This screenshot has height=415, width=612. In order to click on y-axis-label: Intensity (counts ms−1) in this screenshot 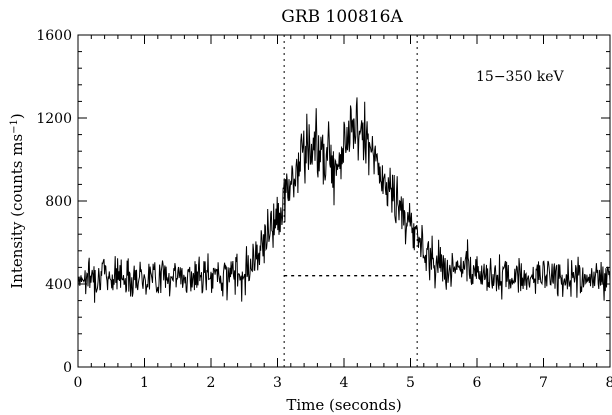, I will do `click(17, 201)`.